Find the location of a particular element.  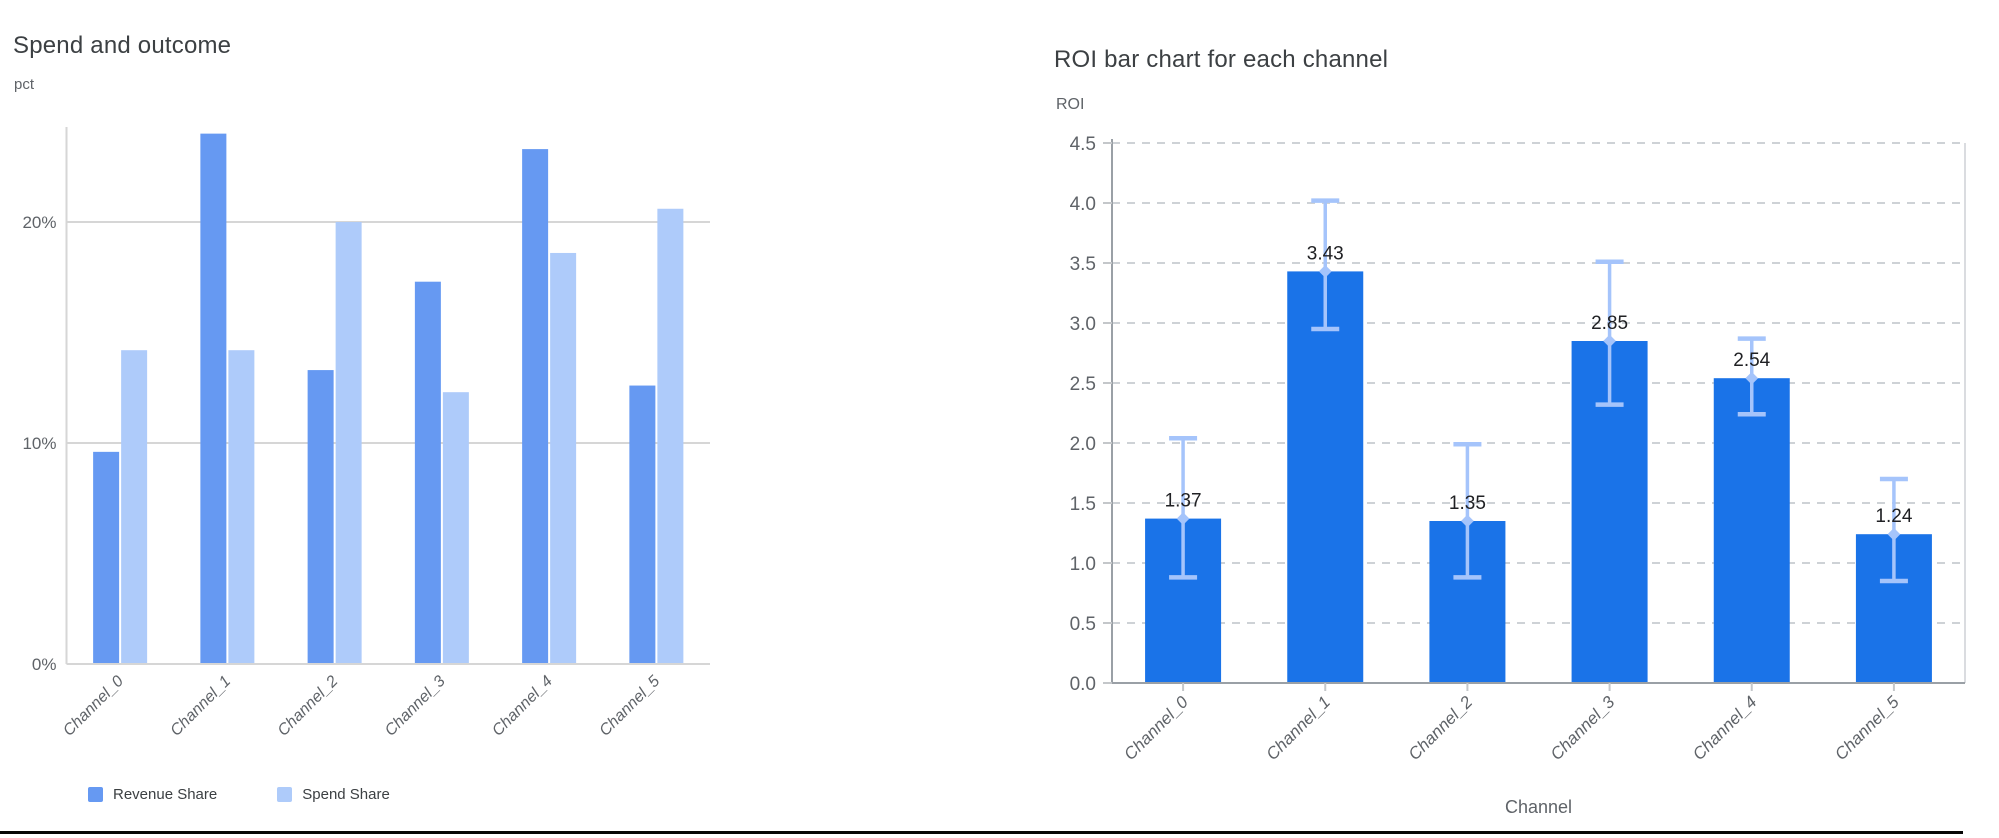

value-label-channel_1: 3.43 is located at coordinates (1325, 253).